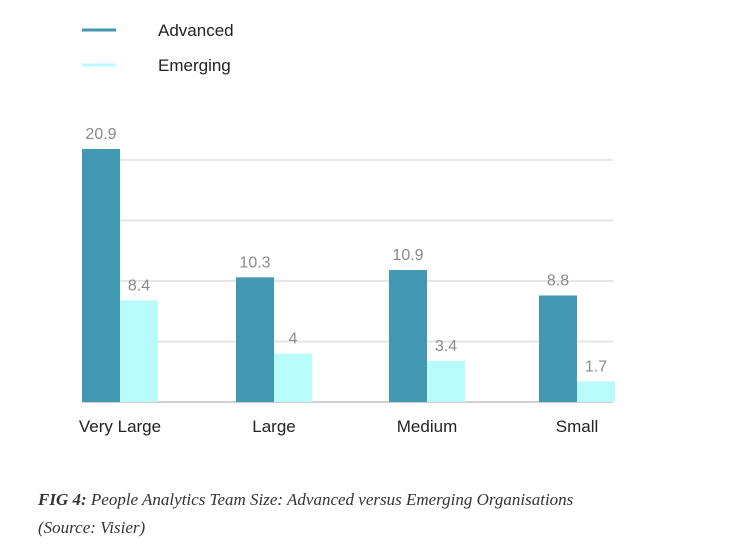  I want to click on value-label-advanced-small: 8.8, so click(558, 280).